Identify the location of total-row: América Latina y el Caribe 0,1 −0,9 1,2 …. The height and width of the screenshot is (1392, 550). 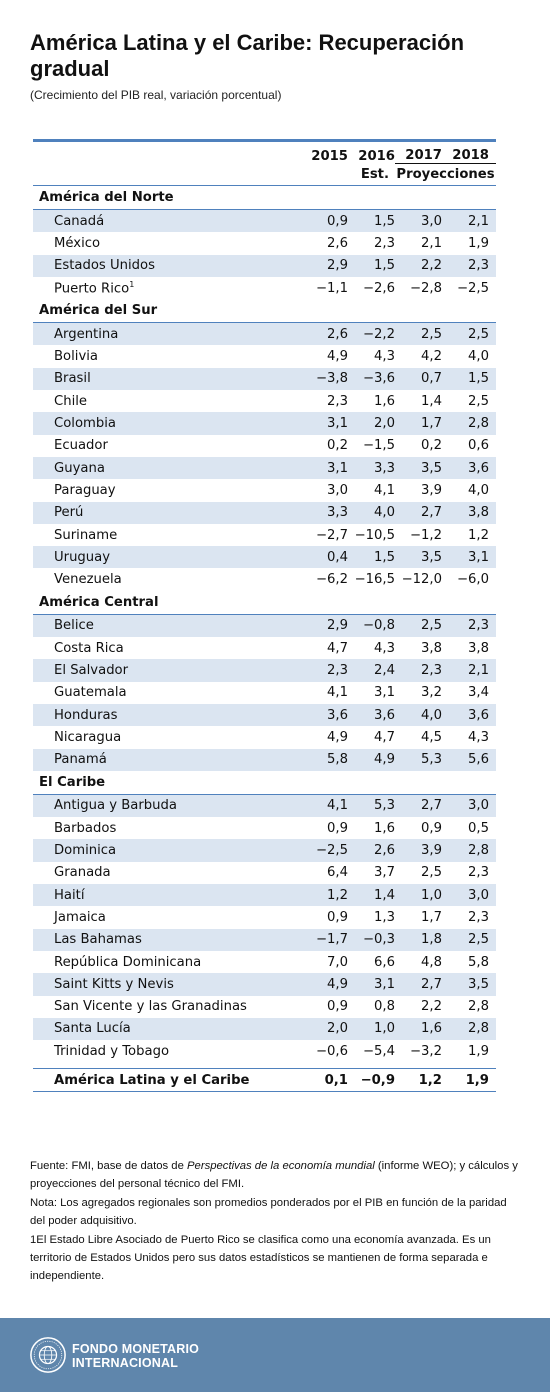
(264, 1080).